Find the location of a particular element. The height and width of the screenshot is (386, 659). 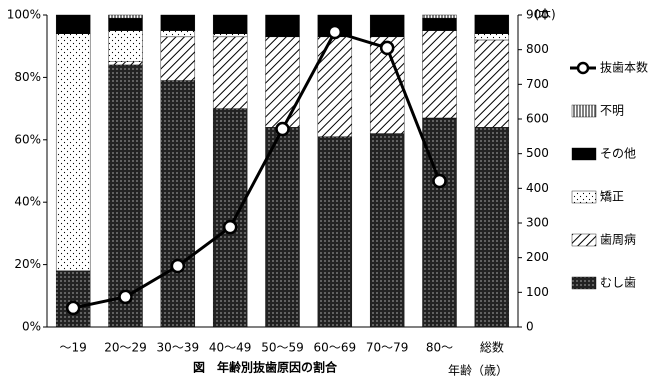

legend-label: 抜歯本数 is located at coordinates (624, 67).